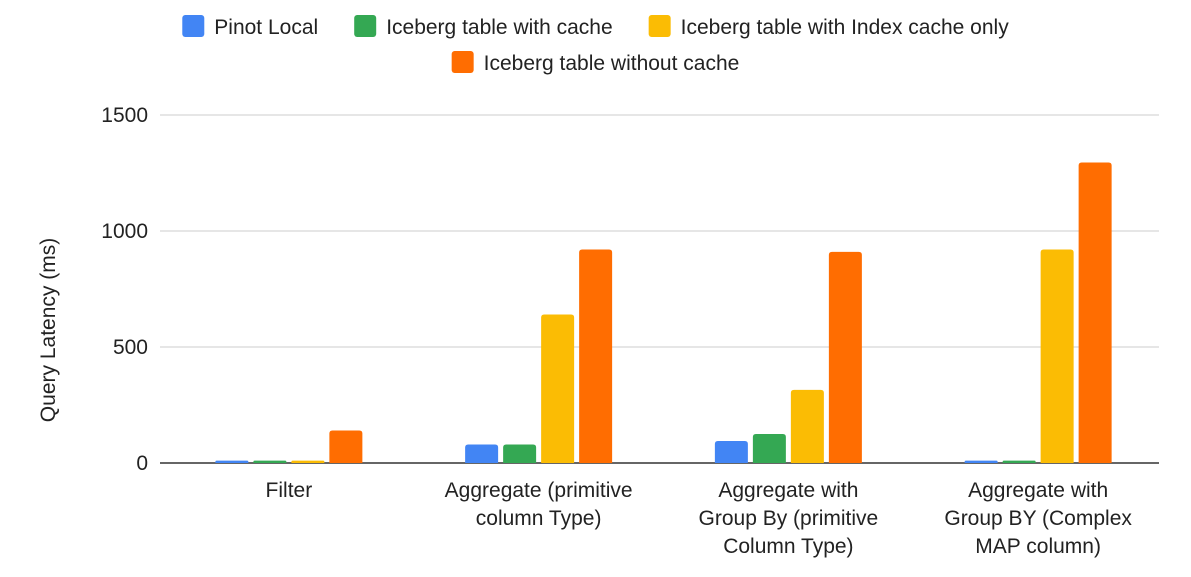 The height and width of the screenshot is (577, 1191). I want to click on x-category-label-line: column Type), so click(539, 518).